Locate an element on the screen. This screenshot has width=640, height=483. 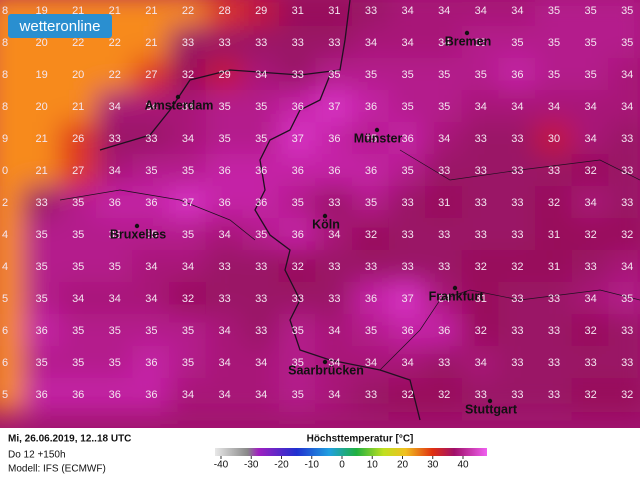
temp-value: 31 is located at coordinates (334, 11).